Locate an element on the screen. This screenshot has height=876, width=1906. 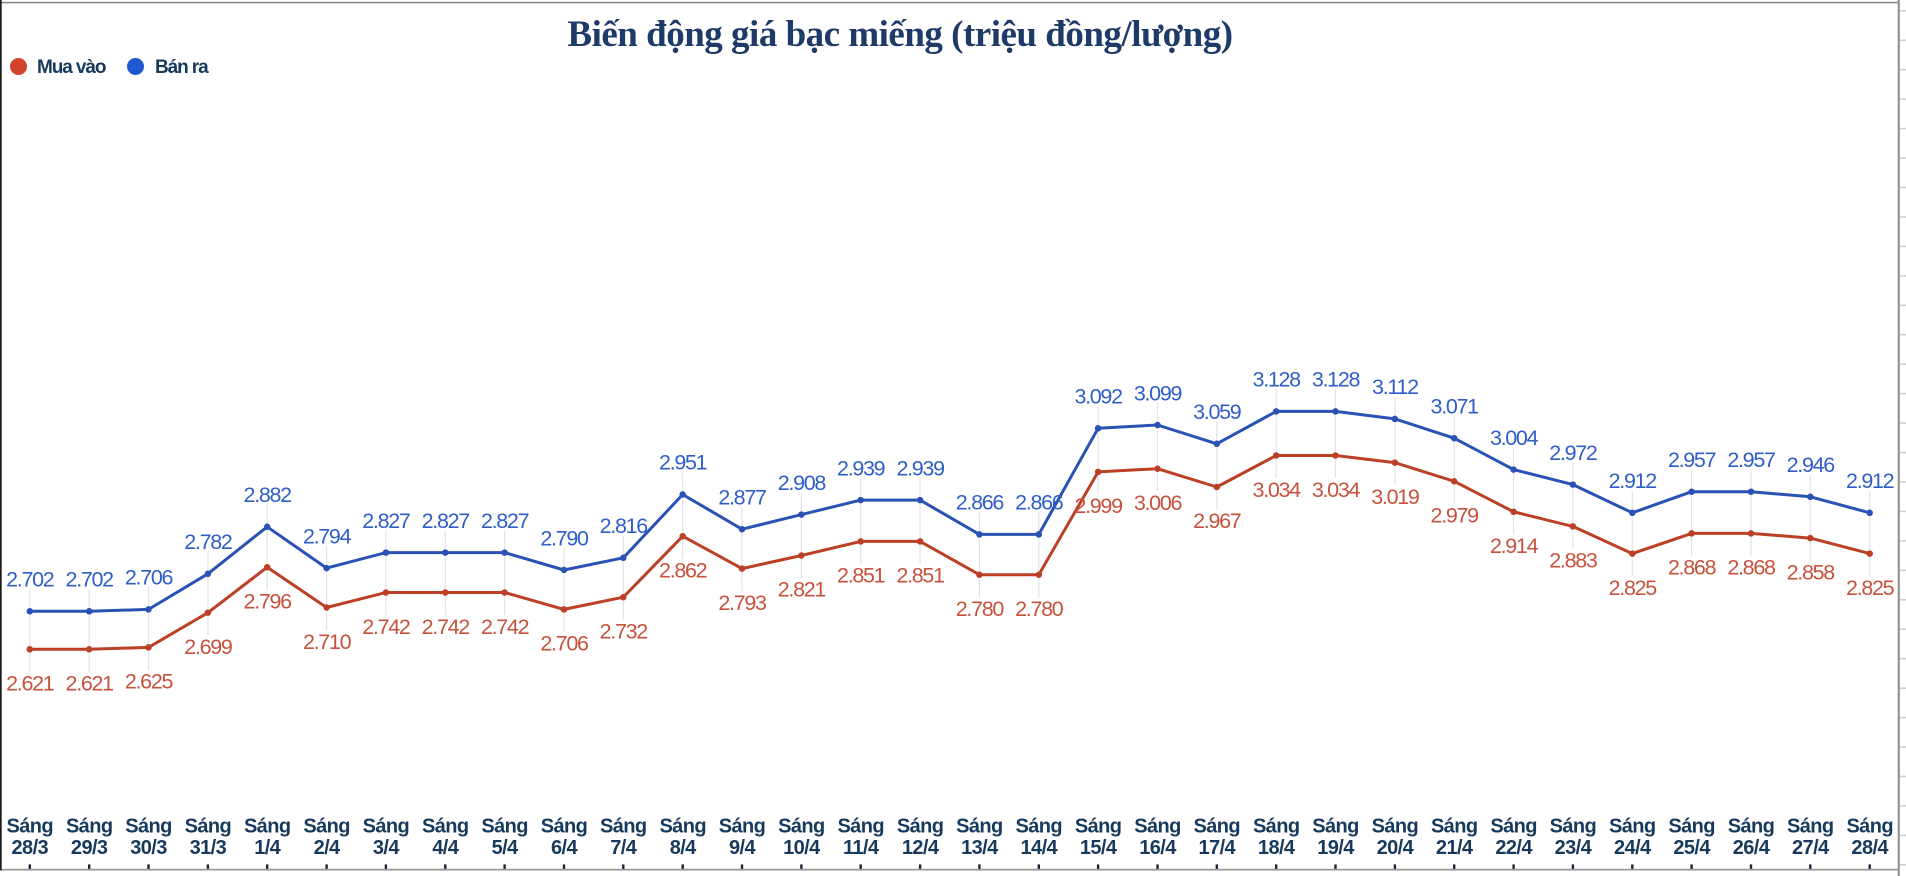
svg-text: 3.071 is located at coordinates (1455, 406).